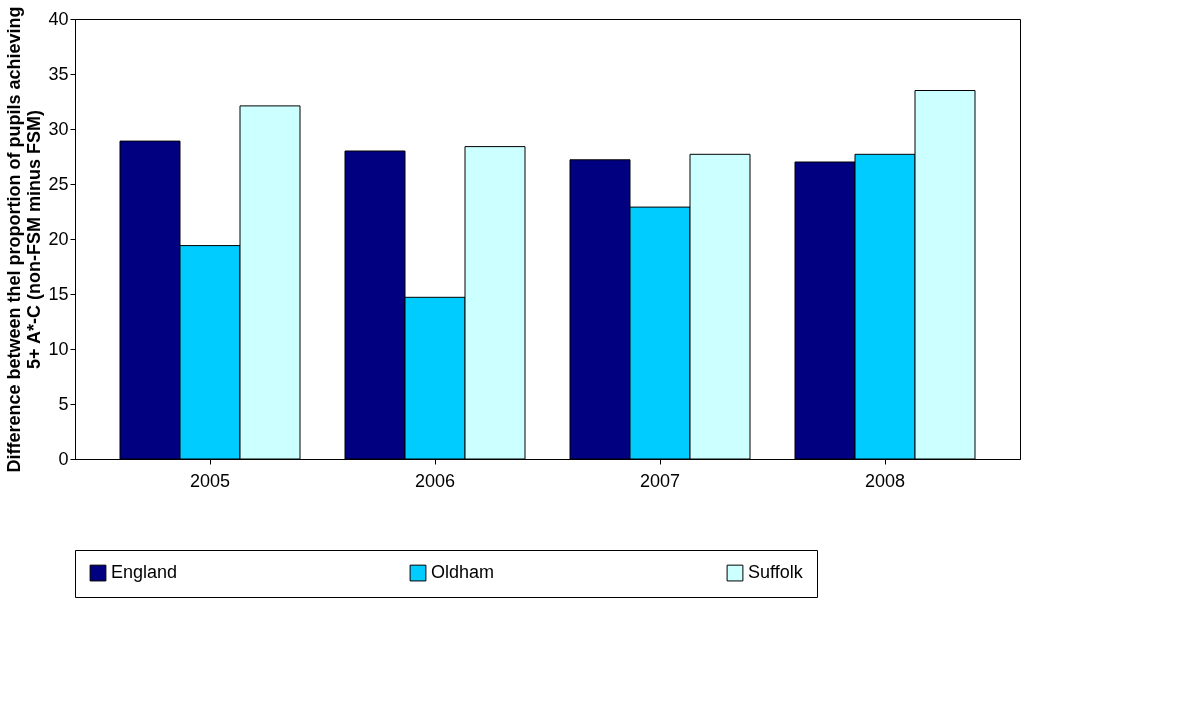 This screenshot has height=713, width=1198. Describe the element at coordinates (58, 238) in the screenshot. I see `y-tick-label: 20` at that location.